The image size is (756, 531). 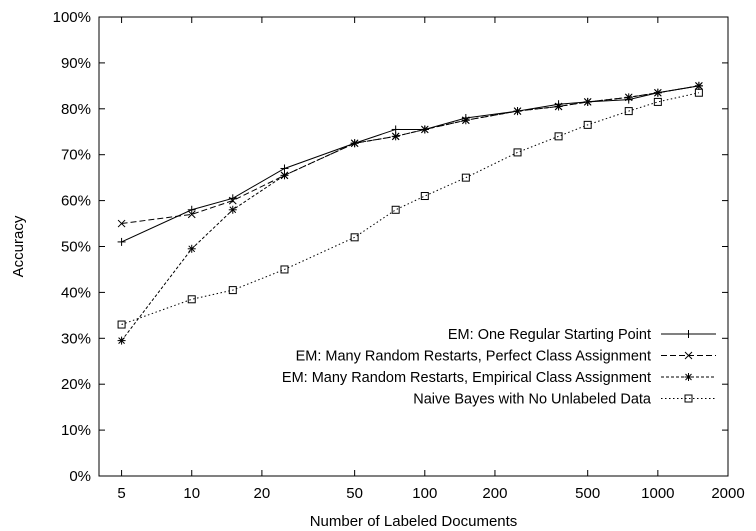 I want to click on x-tick-label: 50, so click(x=354, y=493).